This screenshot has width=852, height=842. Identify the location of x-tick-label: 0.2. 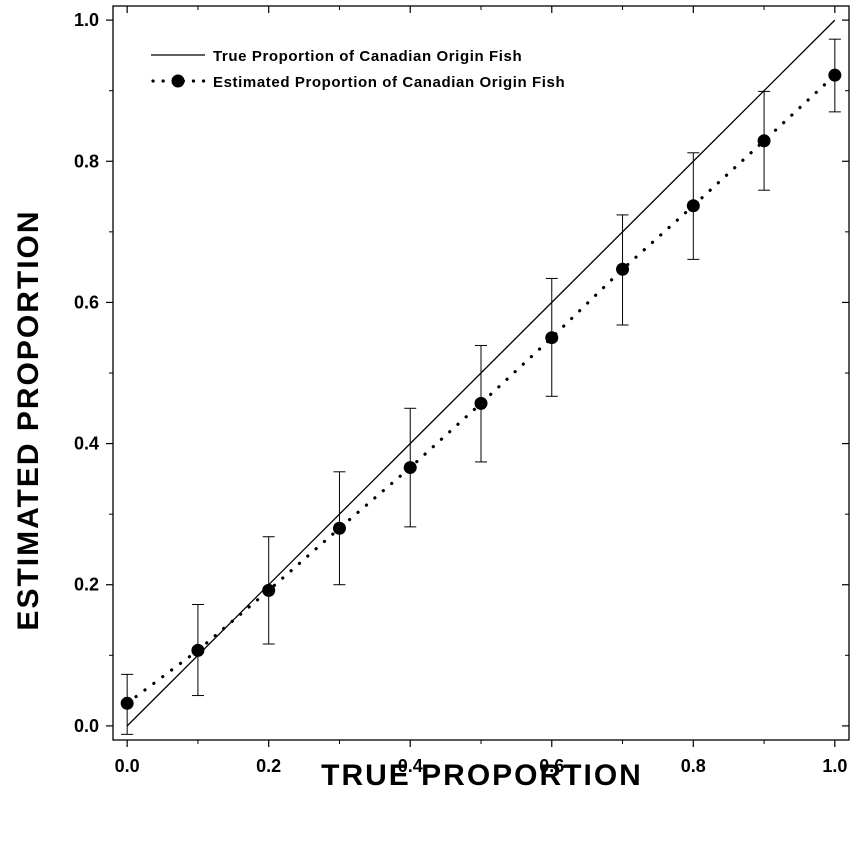
(268, 766).